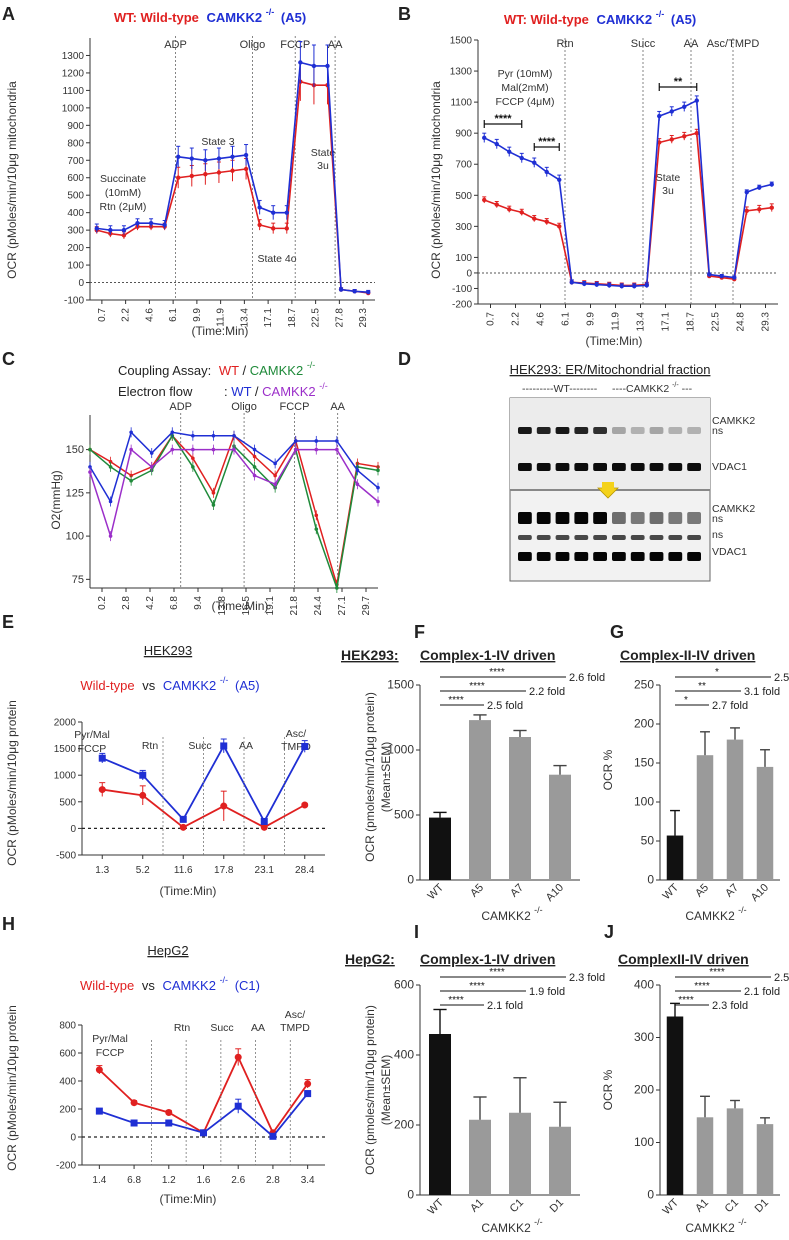 The width and height of the screenshot is (789, 1240). Describe the element at coordinates (197, 315) in the screenshot. I see `x-tick-label-A-4: 9.9` at that location.